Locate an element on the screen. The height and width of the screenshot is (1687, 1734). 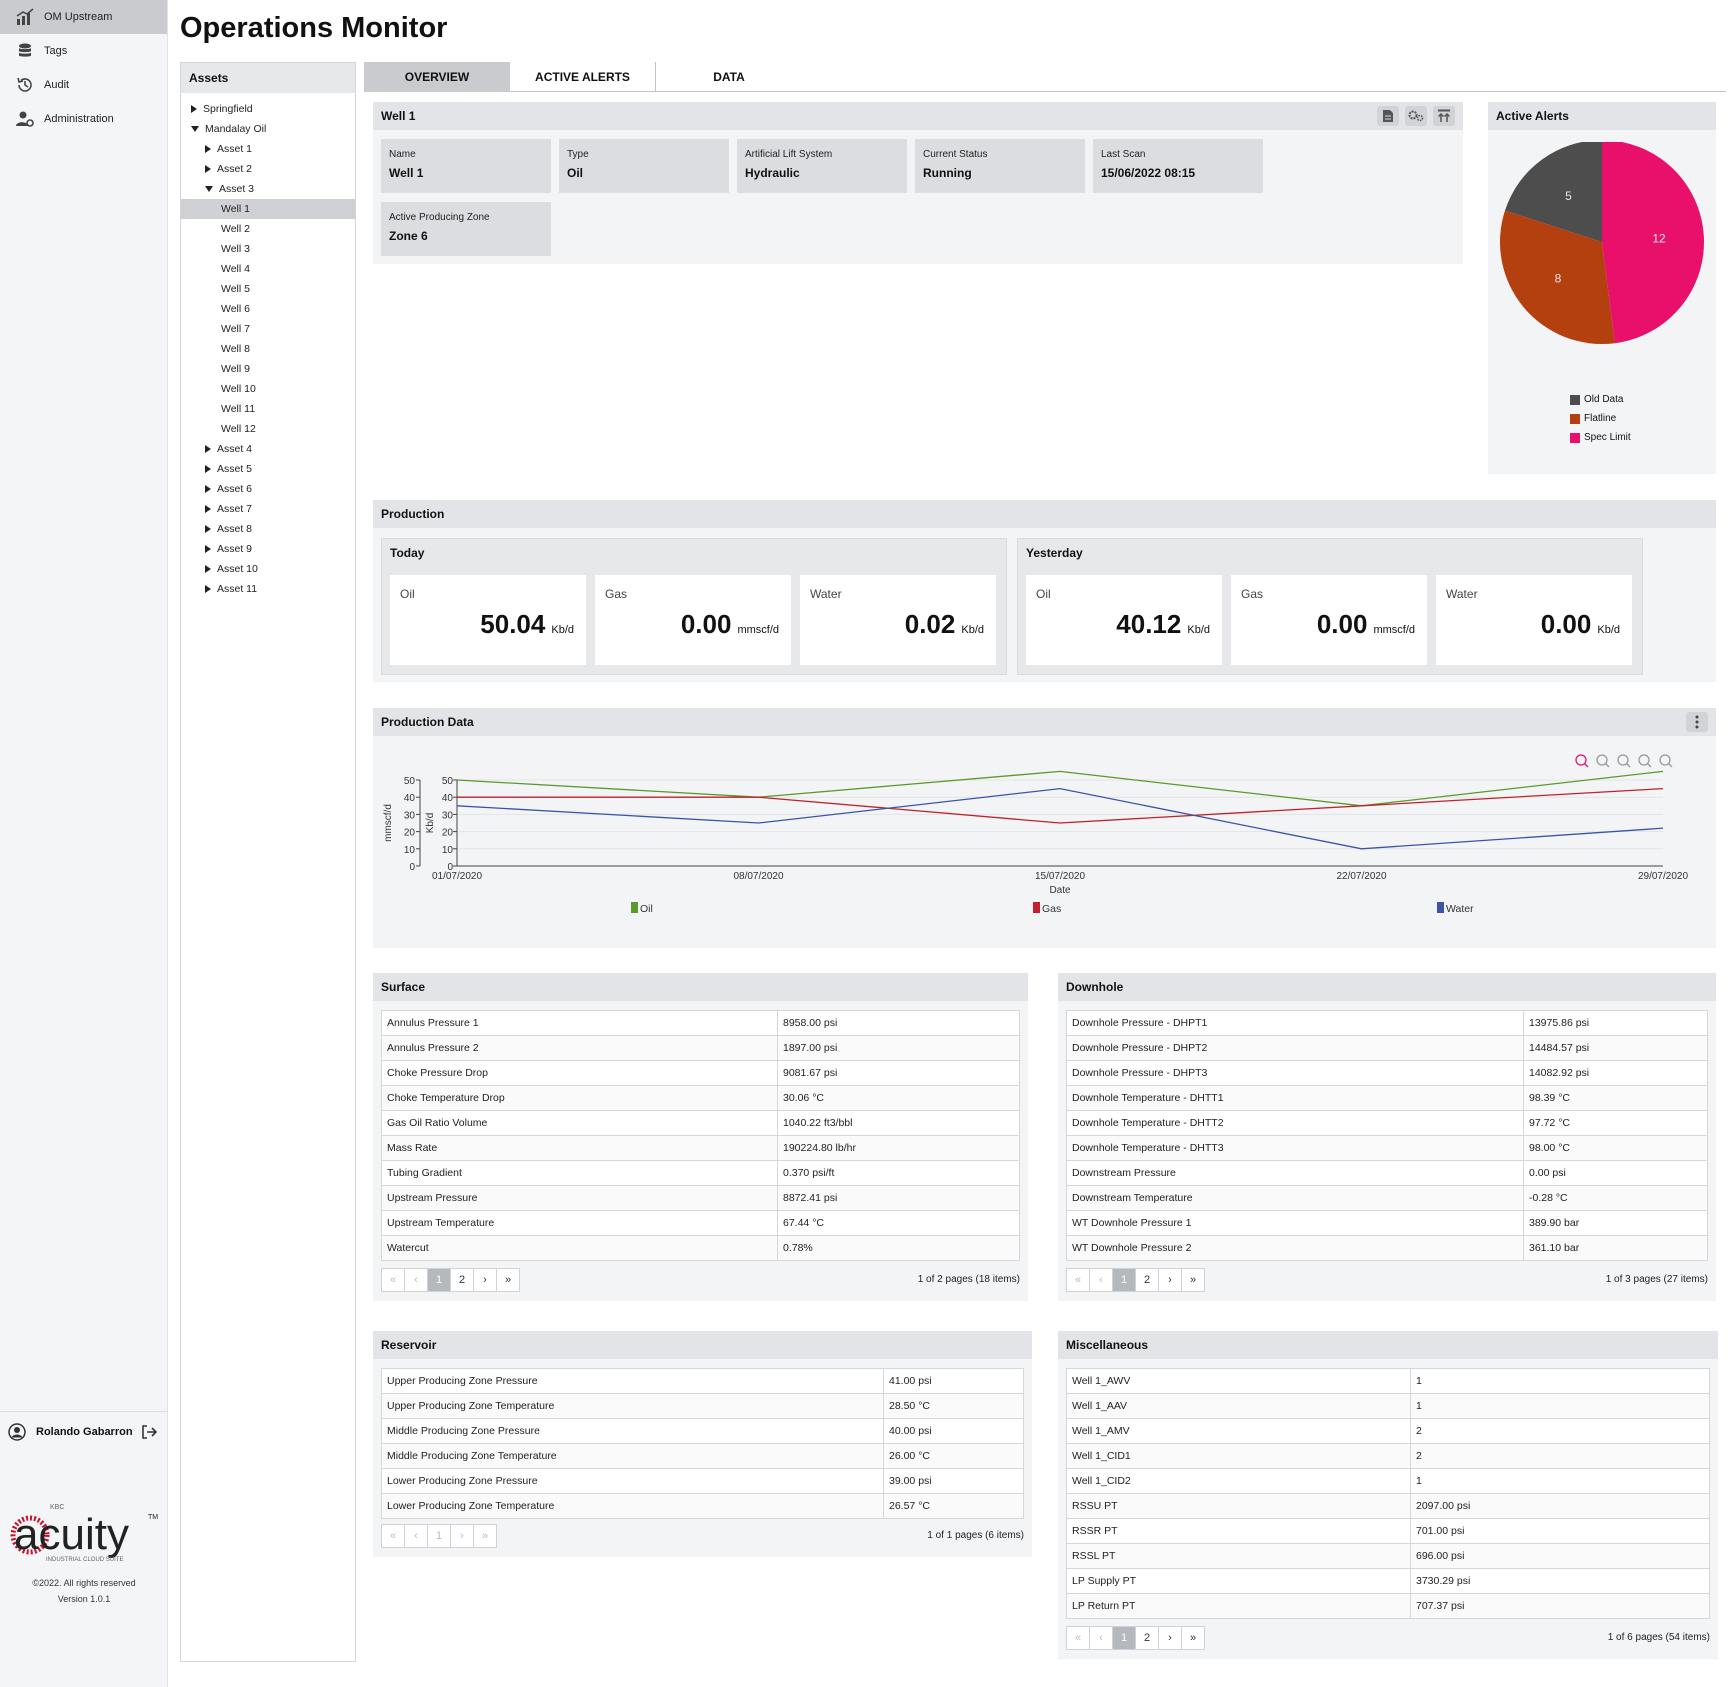
x-tick-label: 08/07/2020 is located at coordinates (758, 876).